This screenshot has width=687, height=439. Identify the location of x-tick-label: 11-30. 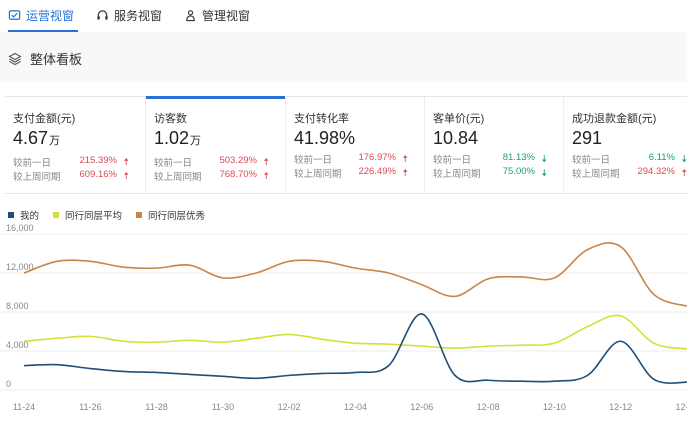
(223, 407).